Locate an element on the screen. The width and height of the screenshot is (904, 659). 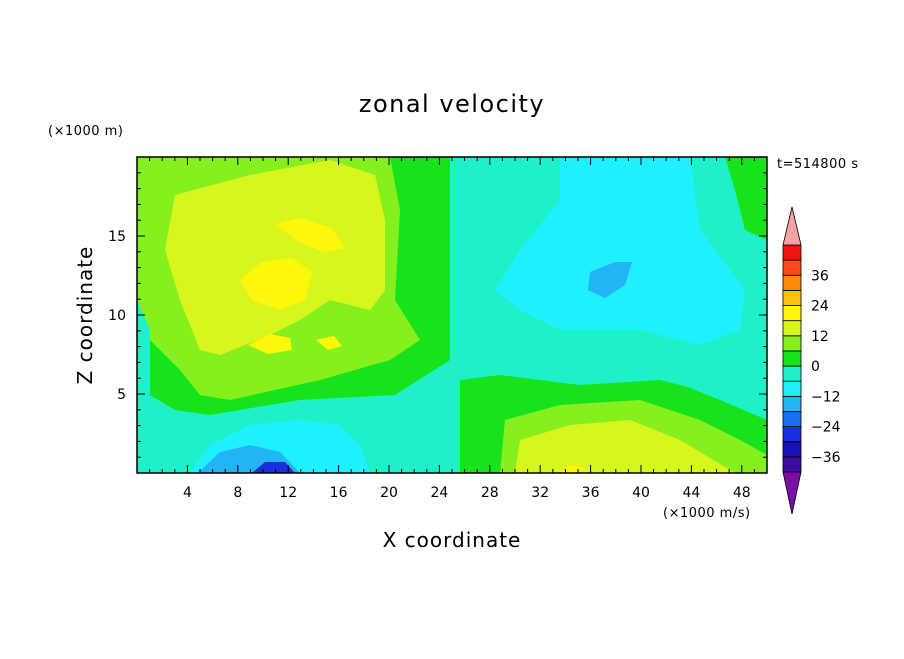
y-tick-label: 15 is located at coordinates (117, 237).